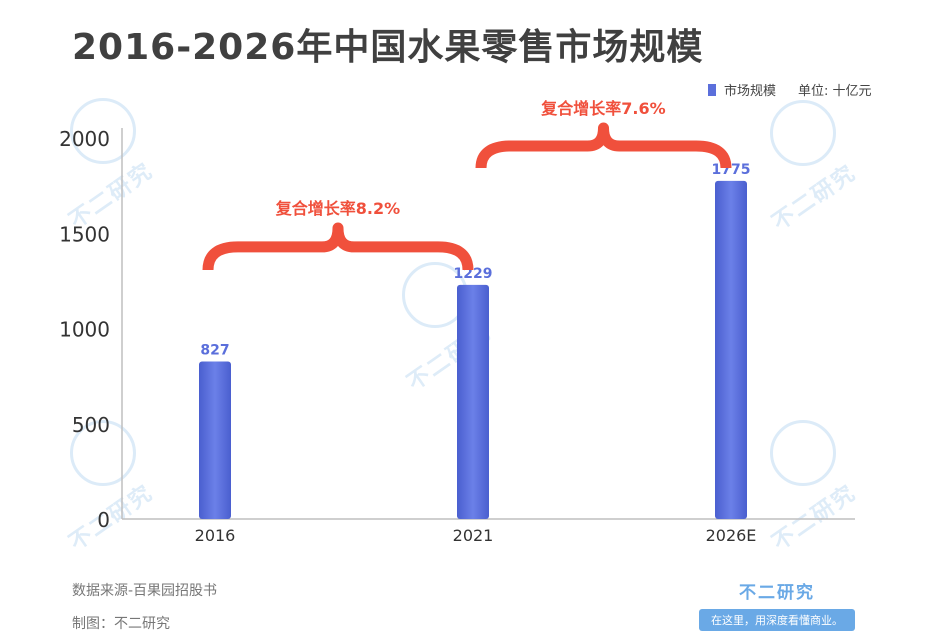 Image resolution: width=940 pixels, height=644 pixels. What do you see at coordinates (103, 520) in the screenshot?
I see `y-tick-label: 0` at bounding box center [103, 520].